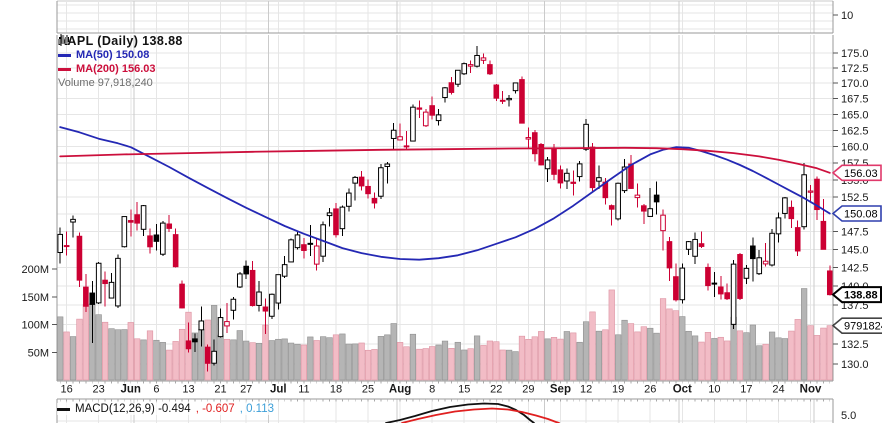 This screenshot has height=423, width=882. Describe the element at coordinates (856, 295) in the screenshot. I see `close-badge-shape` at that location.